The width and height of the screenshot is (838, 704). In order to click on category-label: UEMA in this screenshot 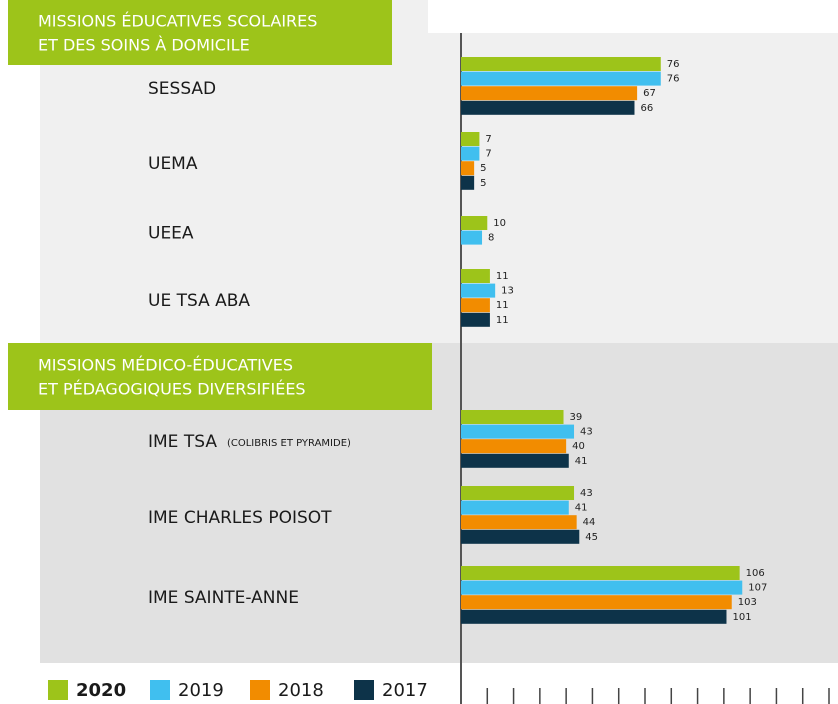, I will do `click(173, 164)`.